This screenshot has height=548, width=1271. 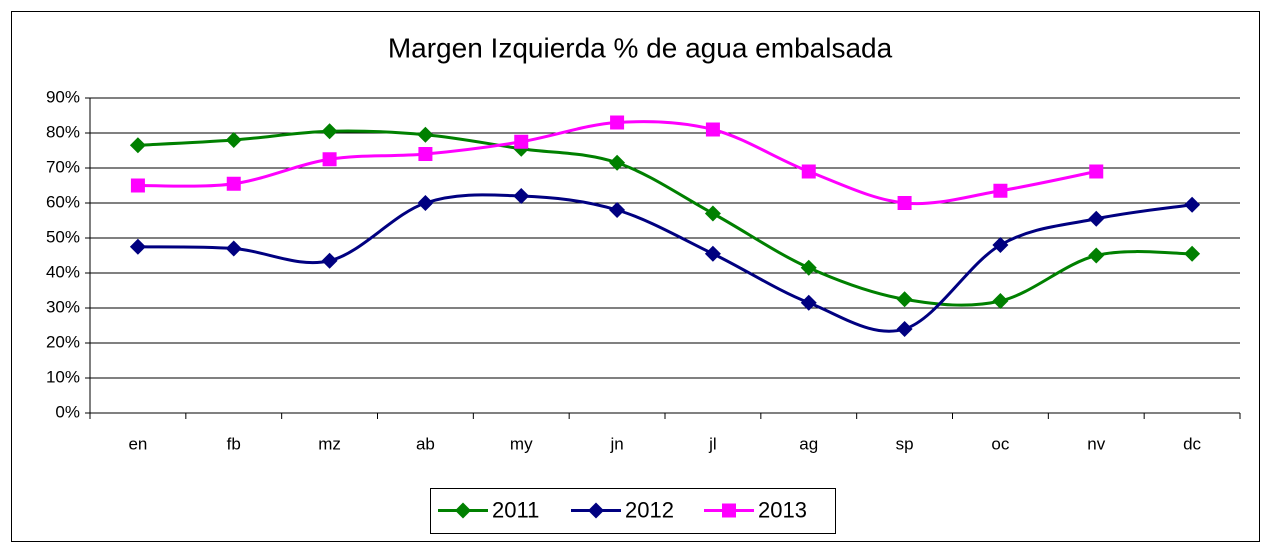 What do you see at coordinates (63, 341) in the screenshot?
I see `y-tick-label: 20%` at bounding box center [63, 341].